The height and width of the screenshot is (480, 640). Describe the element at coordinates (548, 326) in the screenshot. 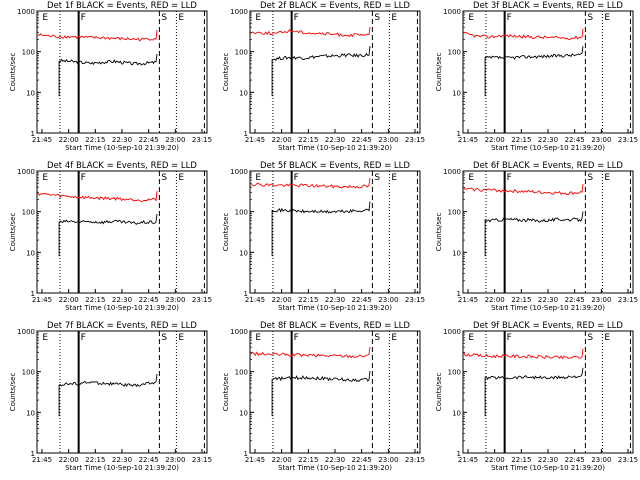

I see `chart-title: Det 9f BLACK = Events, RED = LLD` at that location.